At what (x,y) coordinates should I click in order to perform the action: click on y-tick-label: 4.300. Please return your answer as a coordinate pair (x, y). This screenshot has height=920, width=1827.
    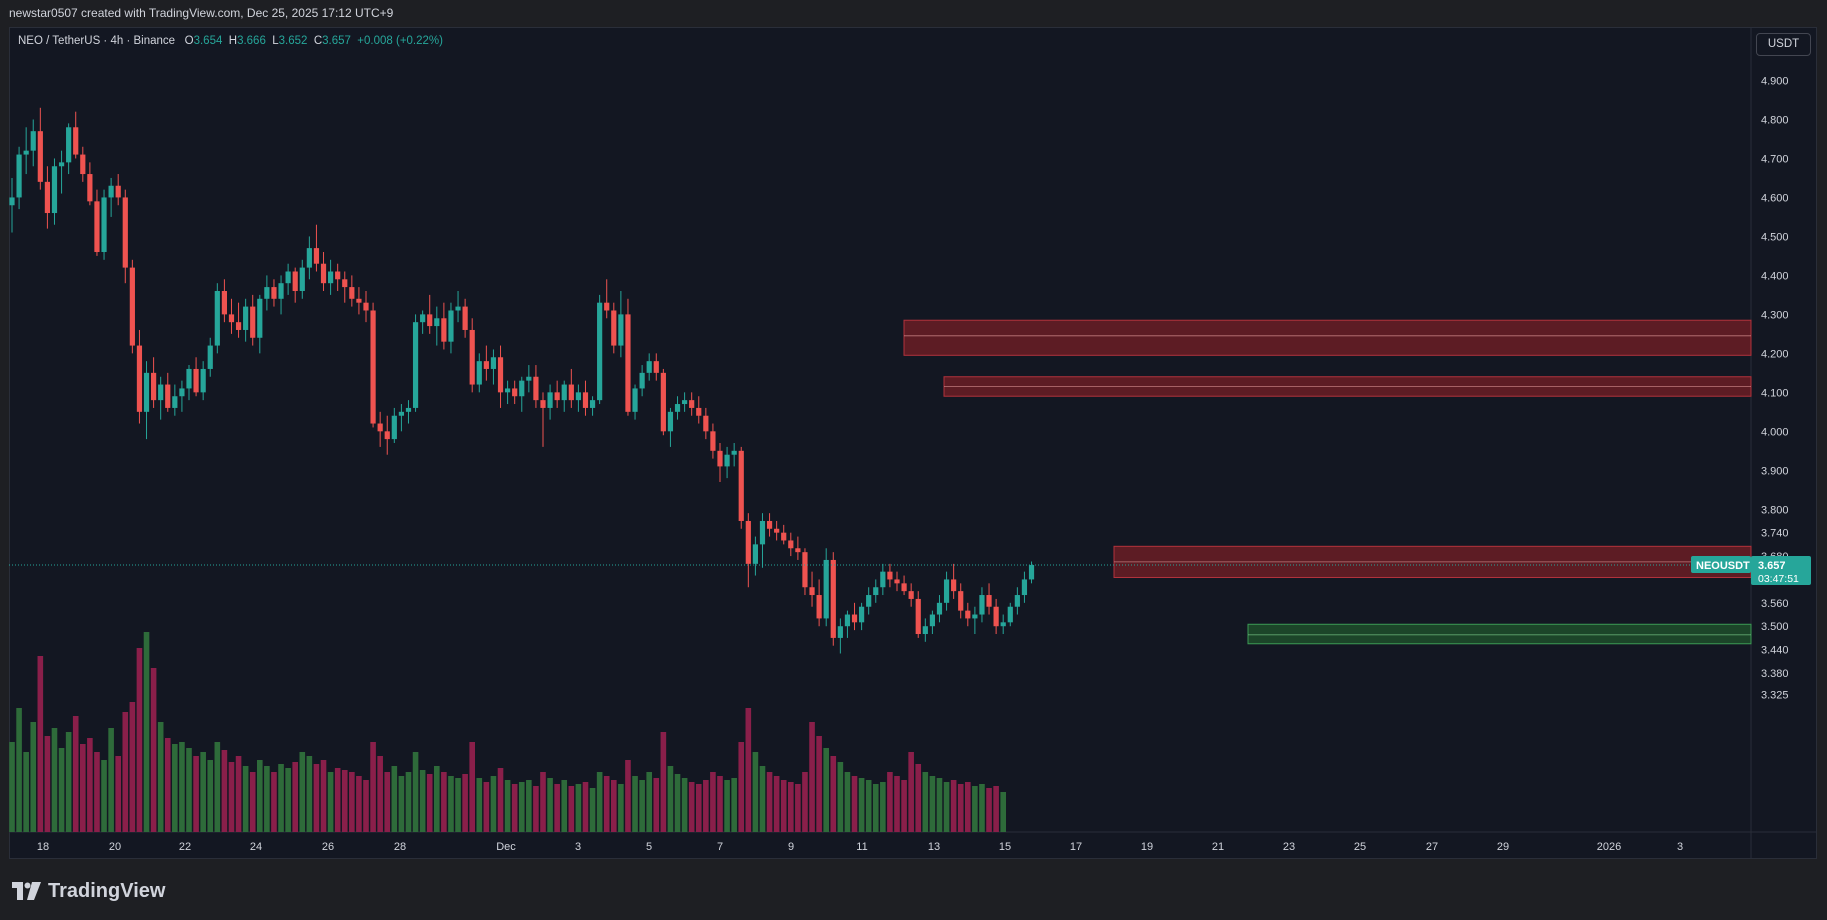
    Looking at the image, I should click on (1775, 315).